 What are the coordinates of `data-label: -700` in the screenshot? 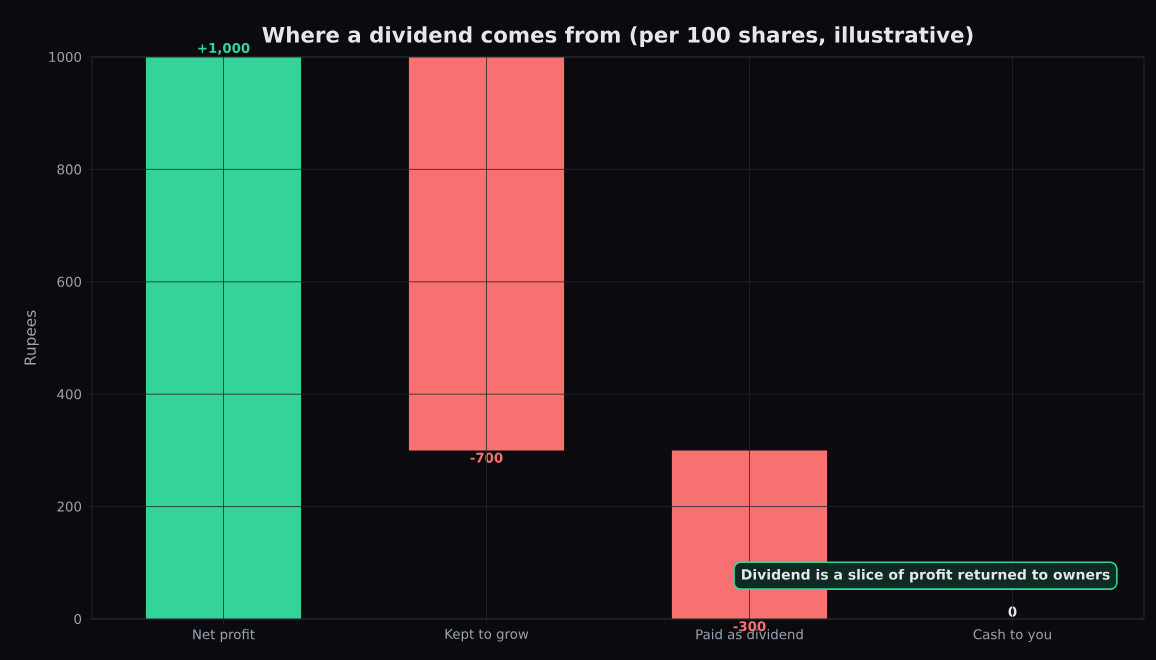 It's located at (486, 457).